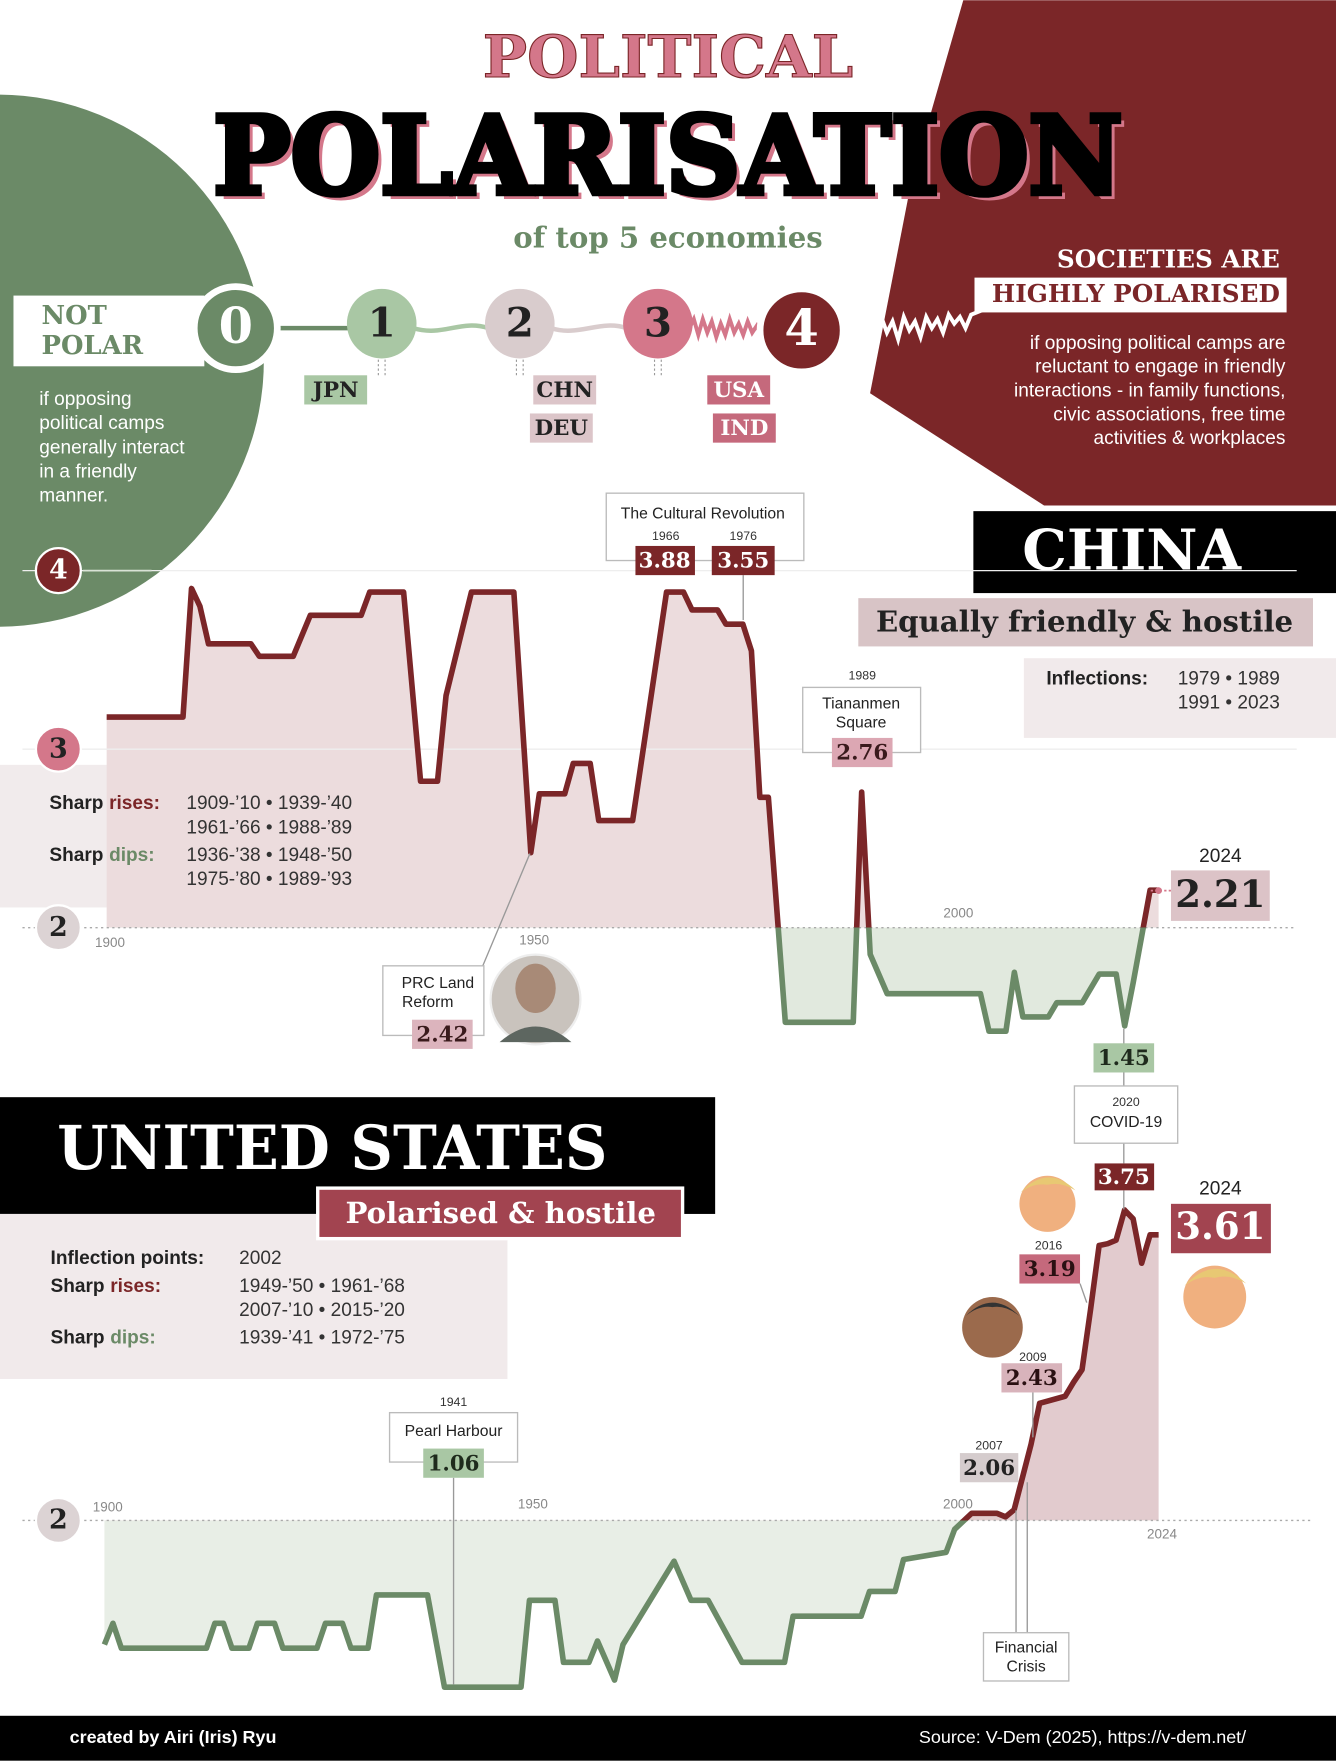 This screenshot has height=1761, width=1336. I want to click on y-tick-label: 2, so click(58, 927).